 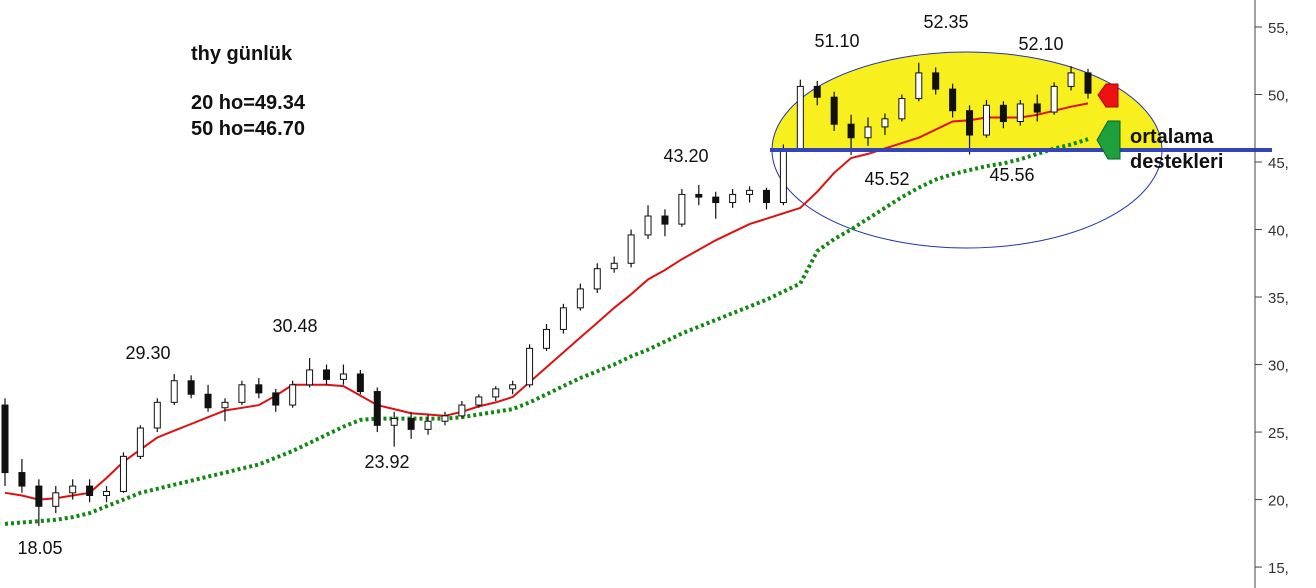 What do you see at coordinates (685, 156) in the screenshot?
I see `price-label: 43.20` at bounding box center [685, 156].